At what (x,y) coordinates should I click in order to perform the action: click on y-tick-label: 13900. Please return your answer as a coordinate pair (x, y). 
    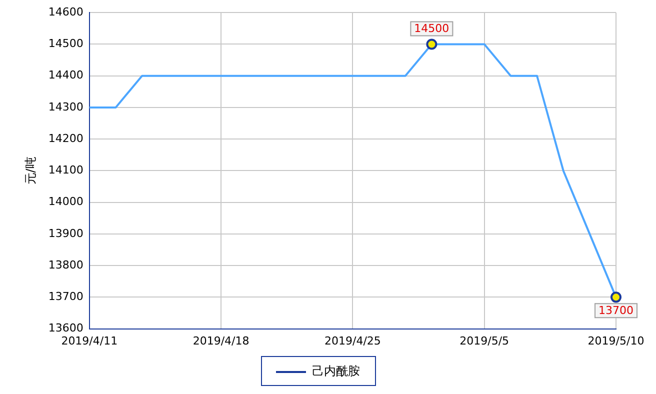
    Looking at the image, I should click on (66, 233).